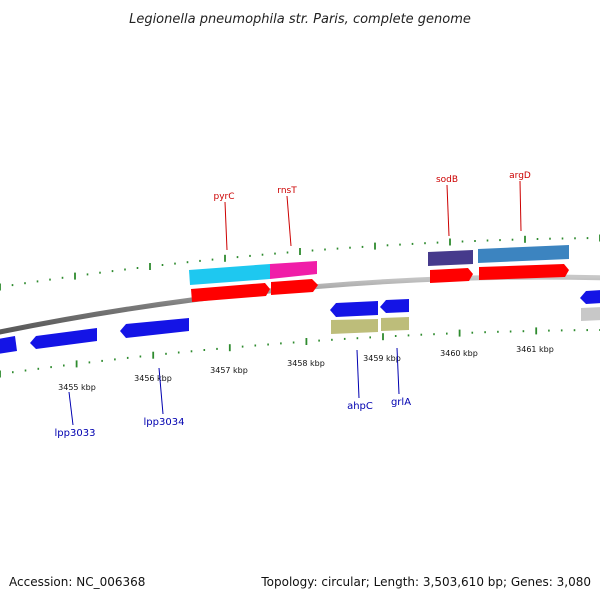 This screenshot has height=600, width=600. Describe the element at coordinates (535, 349) in the screenshot. I see `scale-label: 3461 kbp` at that location.